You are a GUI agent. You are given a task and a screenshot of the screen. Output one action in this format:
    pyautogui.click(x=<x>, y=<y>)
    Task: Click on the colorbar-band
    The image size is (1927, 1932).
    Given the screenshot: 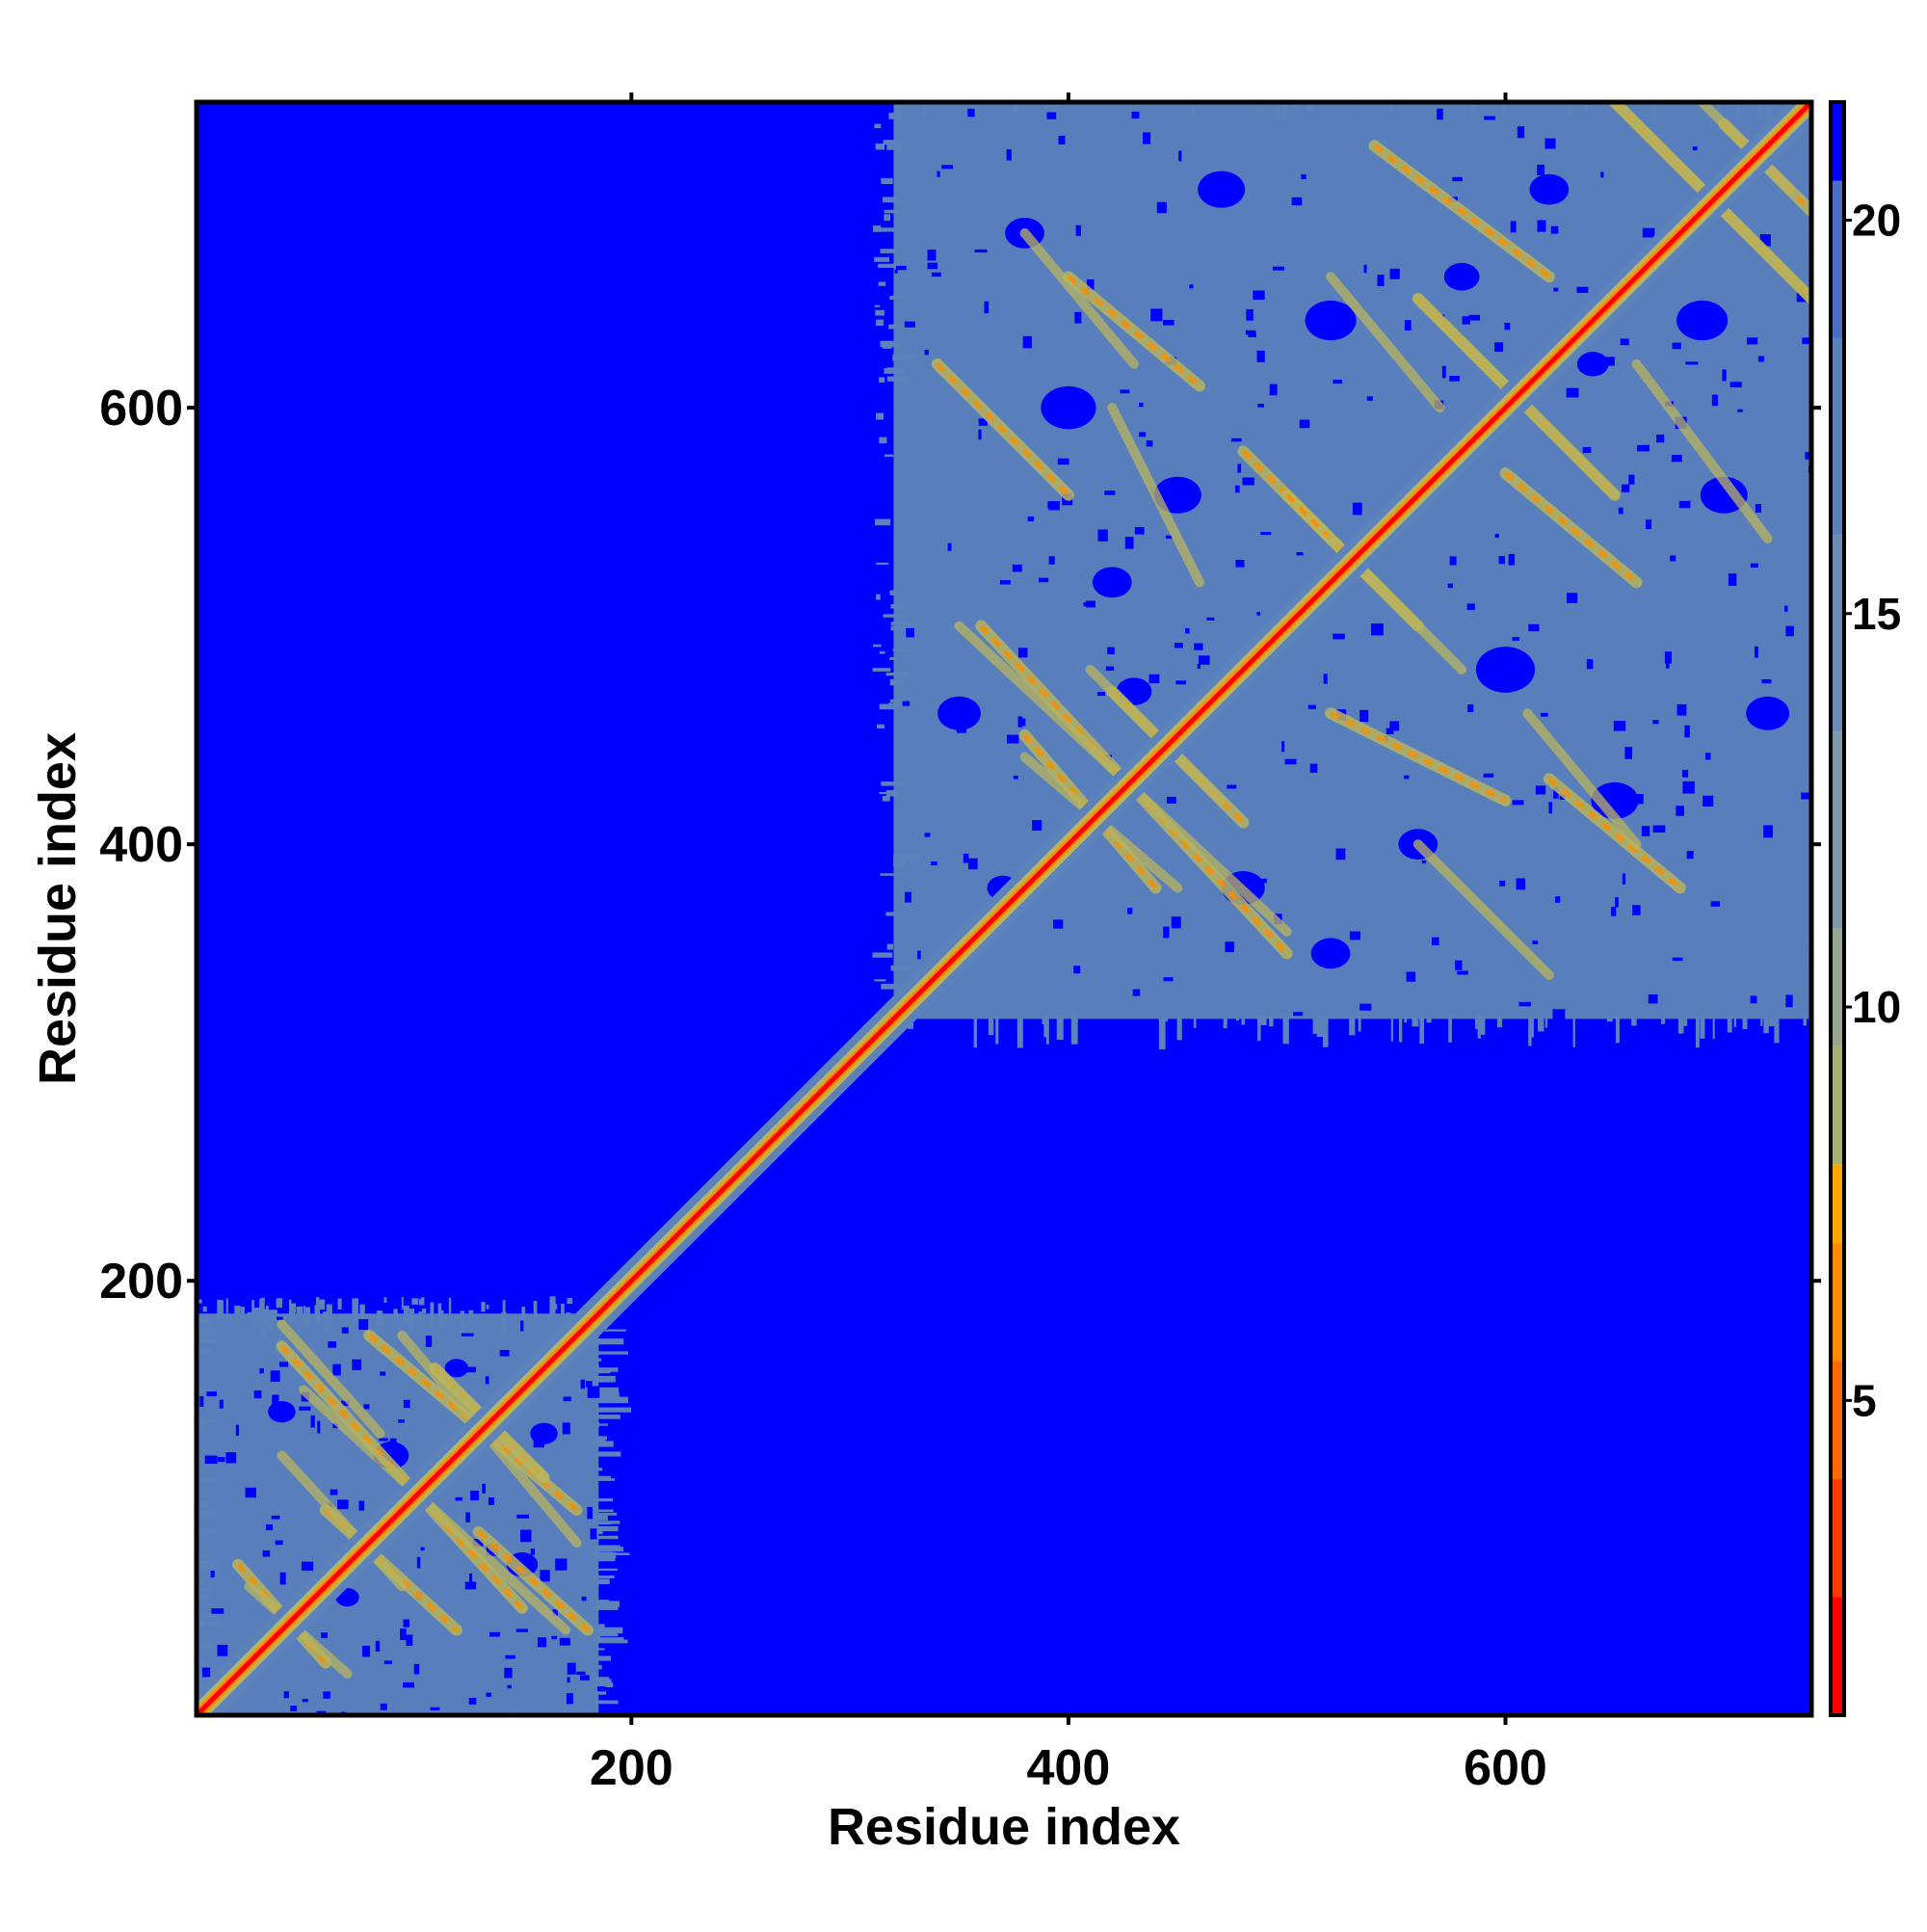 What is the action you would take?
    pyautogui.click(x=1838, y=259)
    